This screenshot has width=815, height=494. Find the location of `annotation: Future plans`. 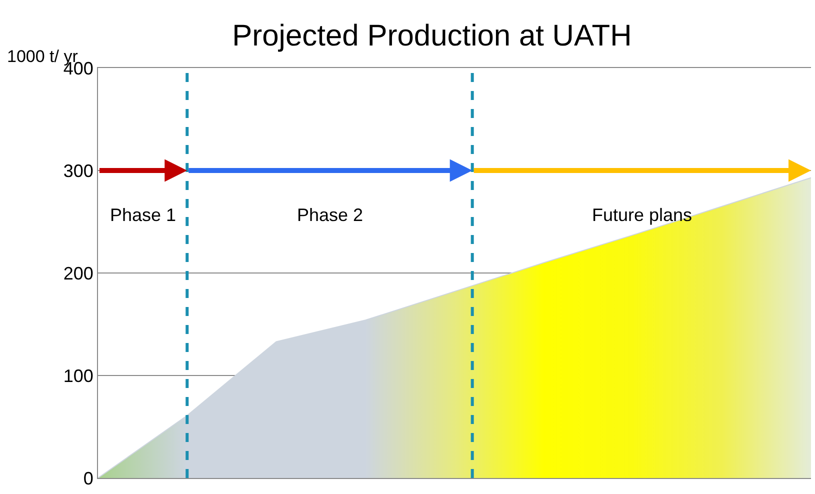

annotation: Future plans is located at coordinates (642, 215).